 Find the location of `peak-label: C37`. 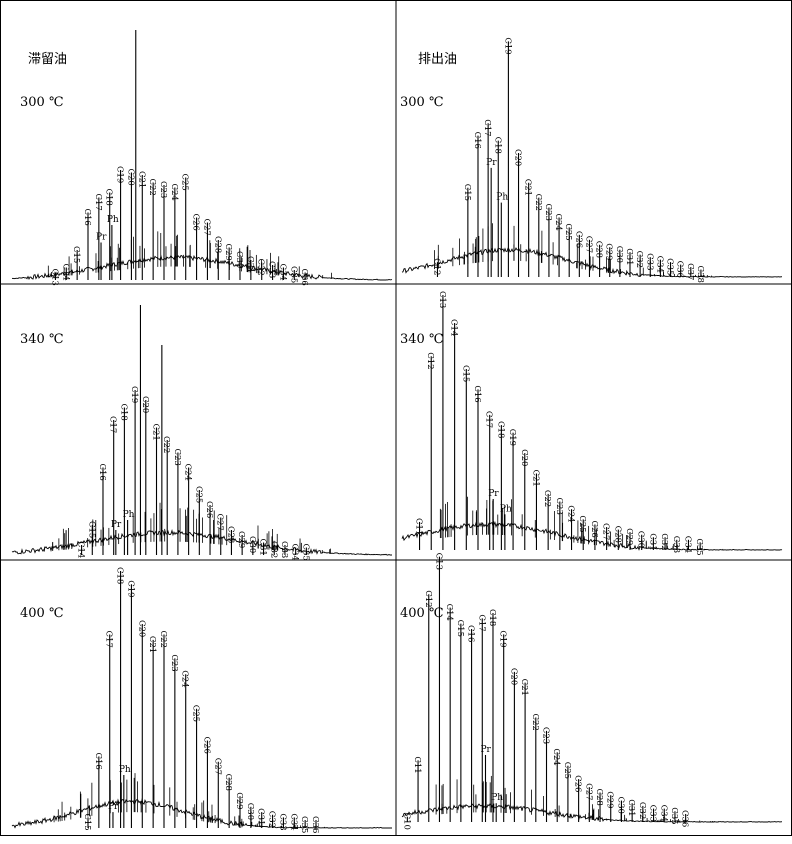

peak-label: C37 is located at coordinates (690, 271).